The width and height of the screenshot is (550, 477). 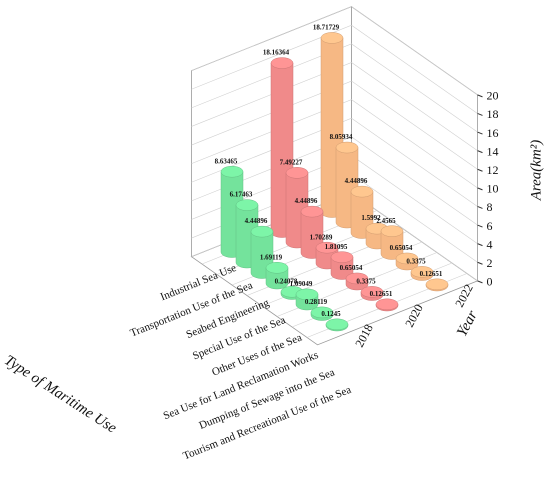 I want to click on y-tick-label: 2, so click(x=490, y=263).